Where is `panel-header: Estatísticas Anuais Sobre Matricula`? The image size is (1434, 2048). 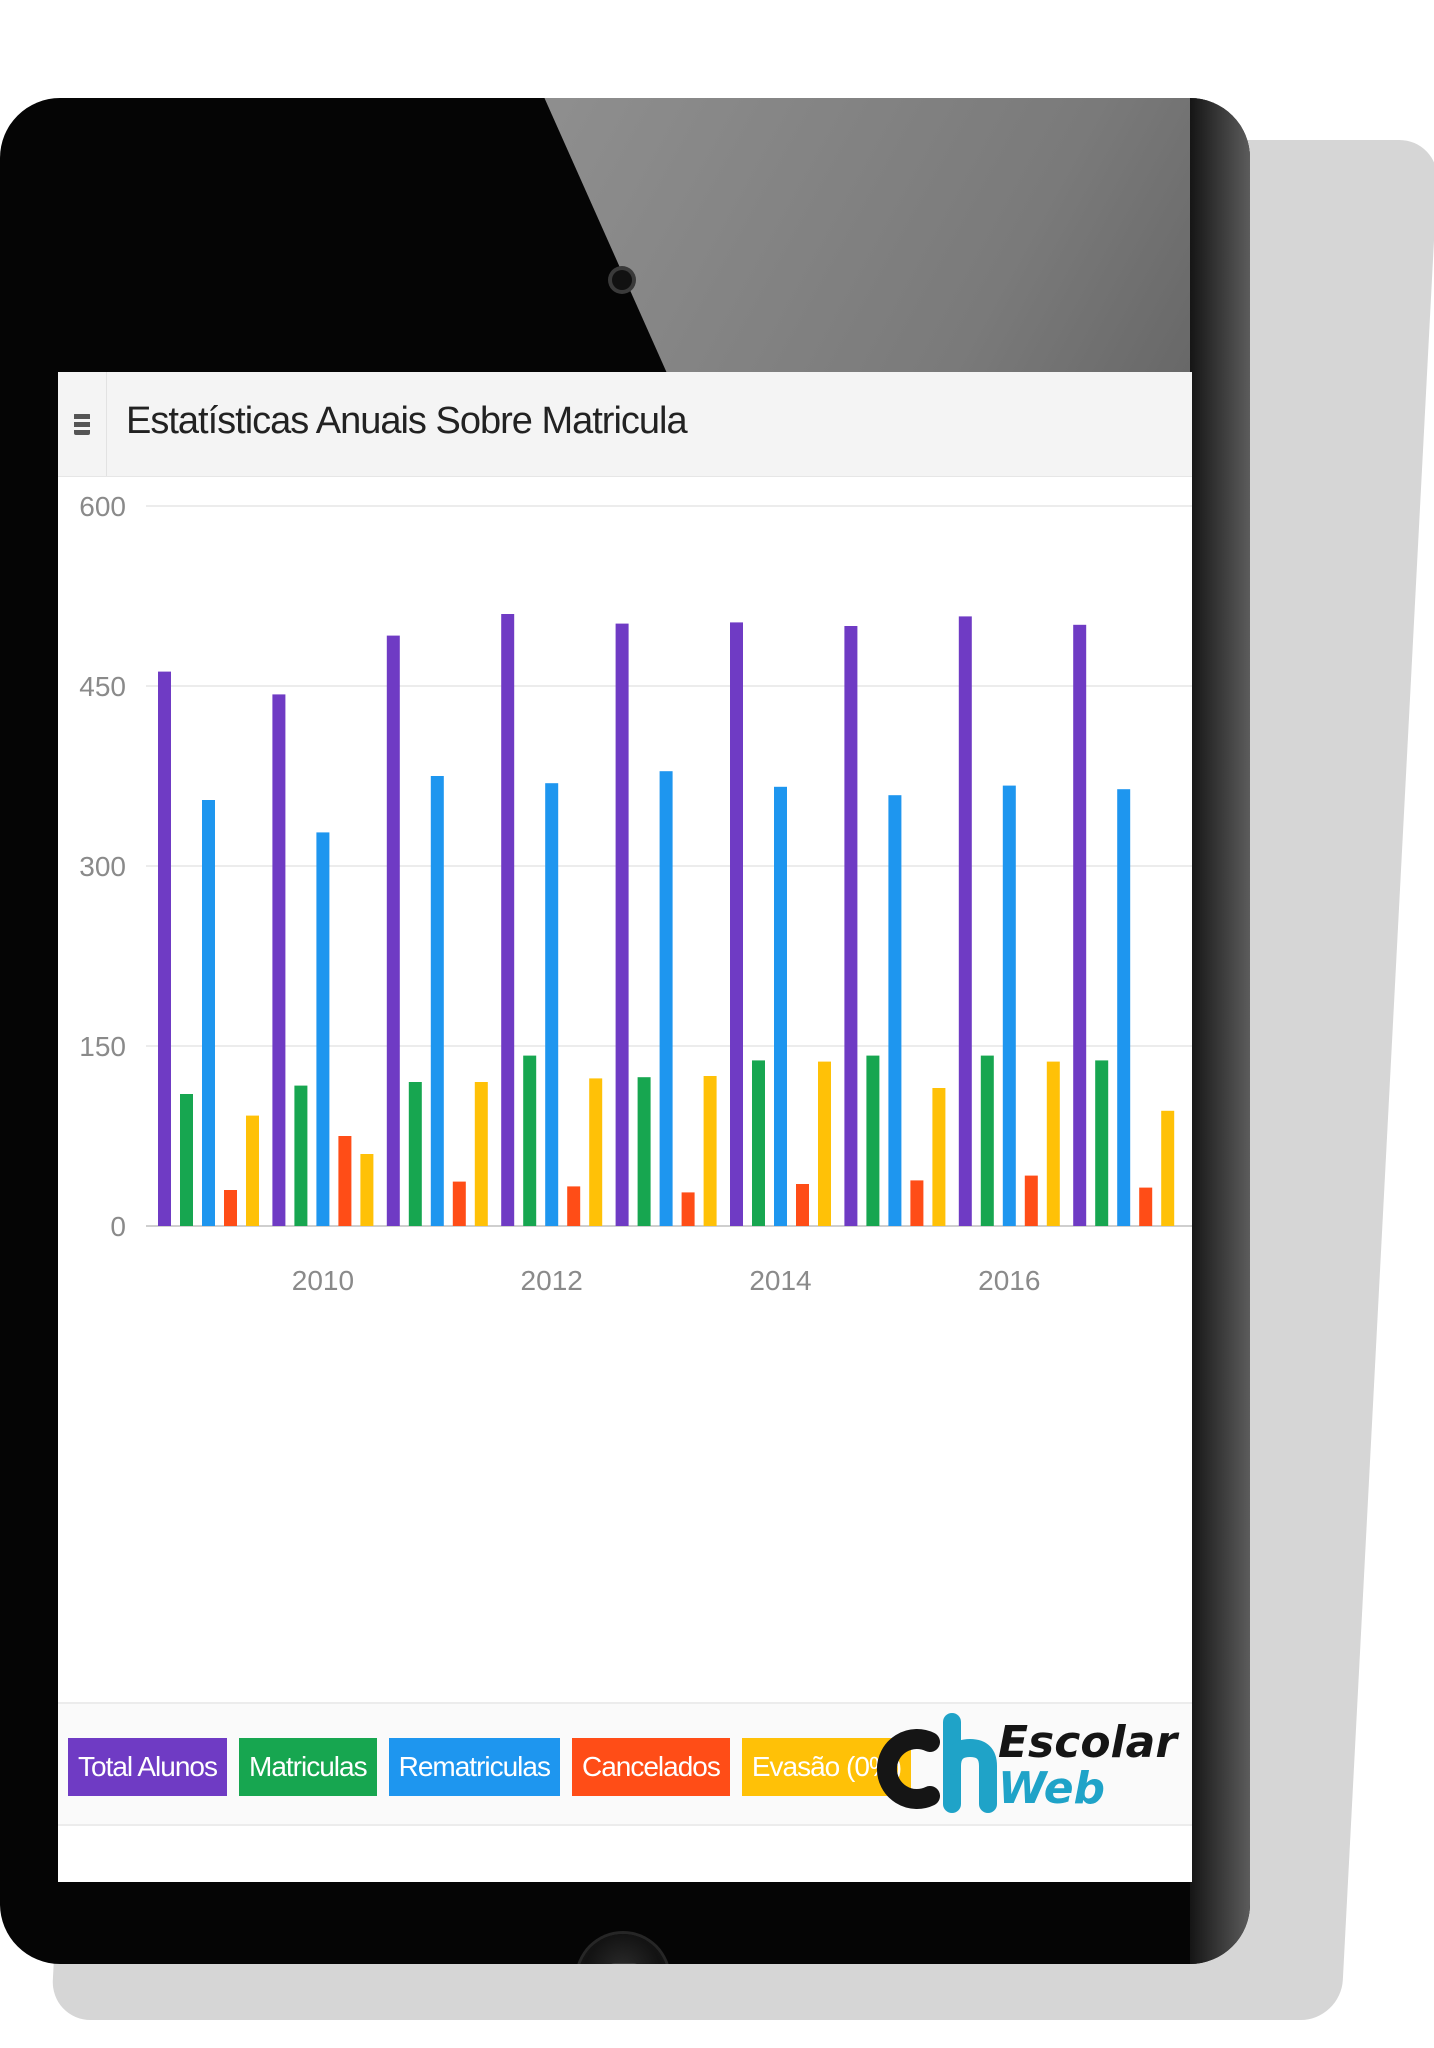 panel-header: Estatísticas Anuais Sobre Matricula is located at coordinates (625, 424).